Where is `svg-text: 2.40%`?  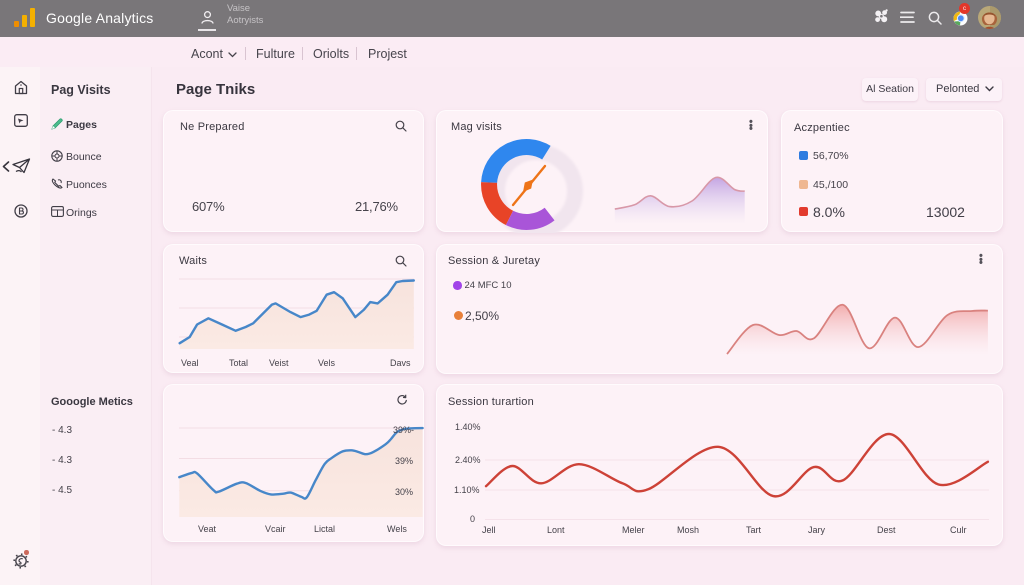 svg-text: 2.40% is located at coordinates (468, 460).